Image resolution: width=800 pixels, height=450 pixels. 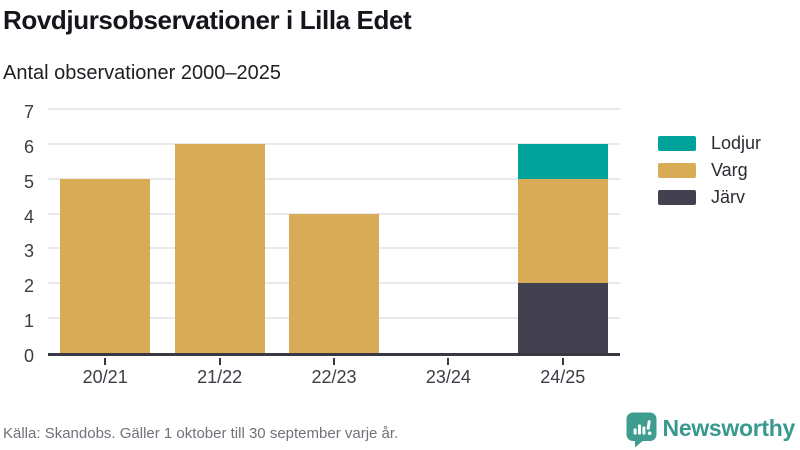 I want to click on y-tick-label: 1, so click(x=28, y=321).